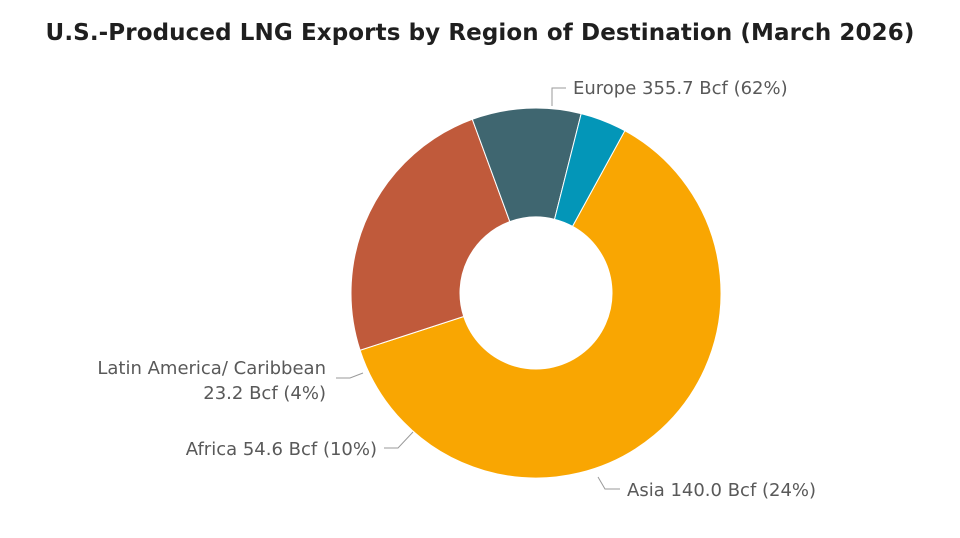 This screenshot has height=538, width=960. Describe the element at coordinates (211, 368) in the screenshot. I see `slice-label-latin-line1: Latin America/ Caribbean` at that location.